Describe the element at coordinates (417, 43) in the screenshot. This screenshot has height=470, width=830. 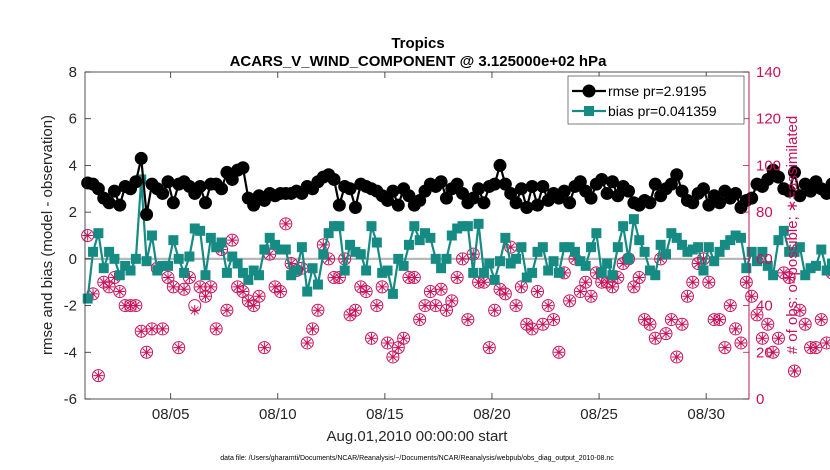
I see `chart-title: Tropics` at that location.